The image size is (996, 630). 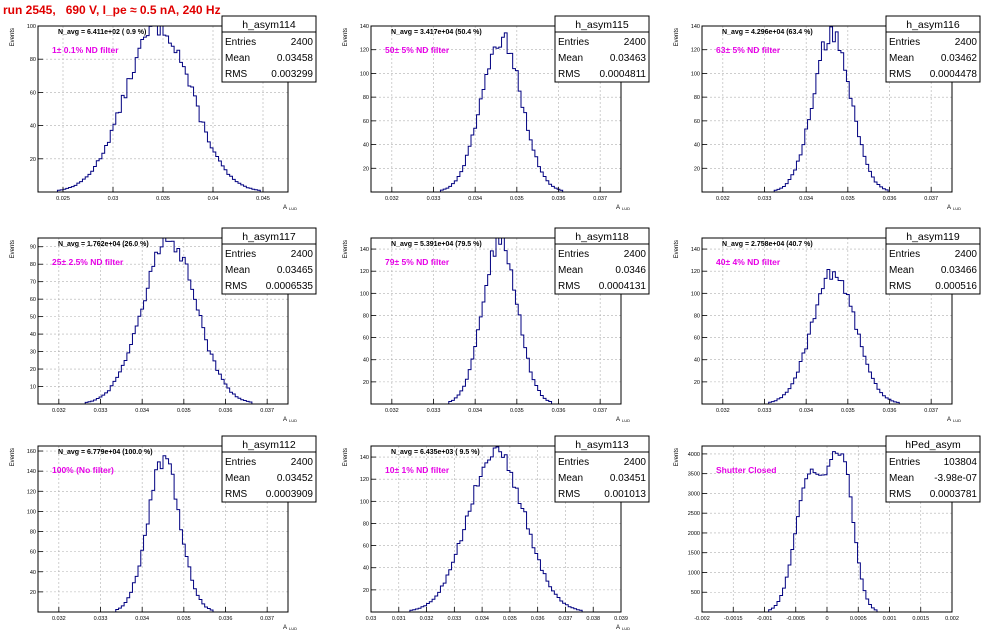 I want to click on stat-value-rms: 0.0004811, so click(x=622, y=74).